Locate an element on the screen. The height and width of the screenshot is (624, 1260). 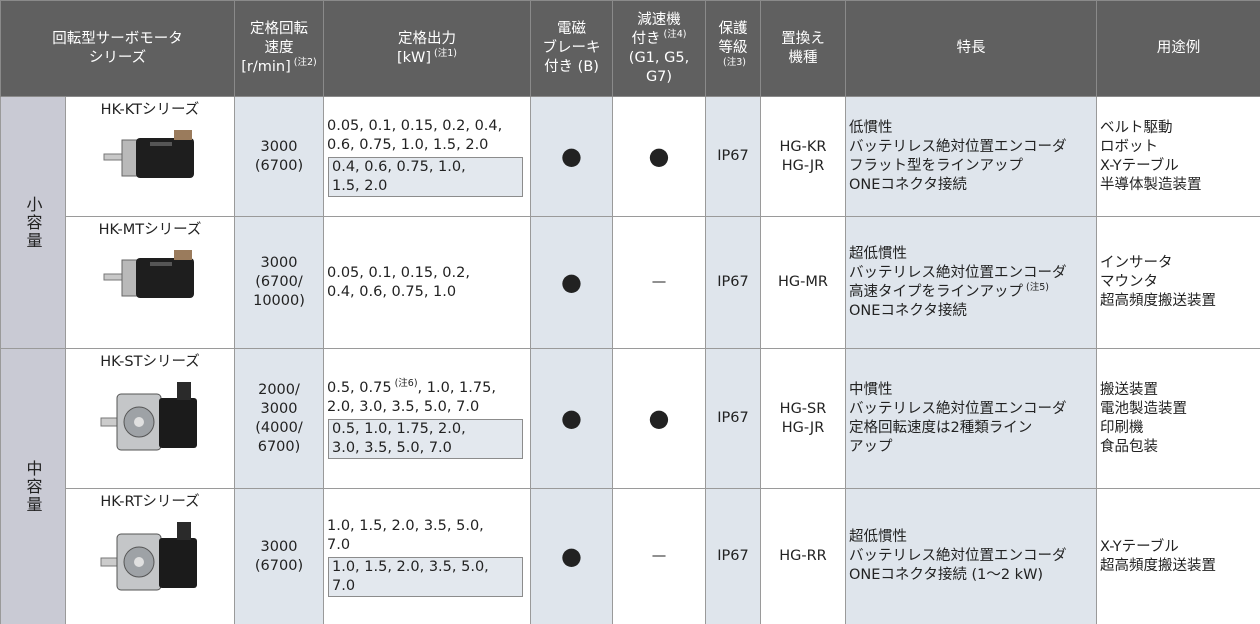
text-line: 1.0, 1.5, 2.0, 3.5, 5.0, is located at coordinates (410, 566).